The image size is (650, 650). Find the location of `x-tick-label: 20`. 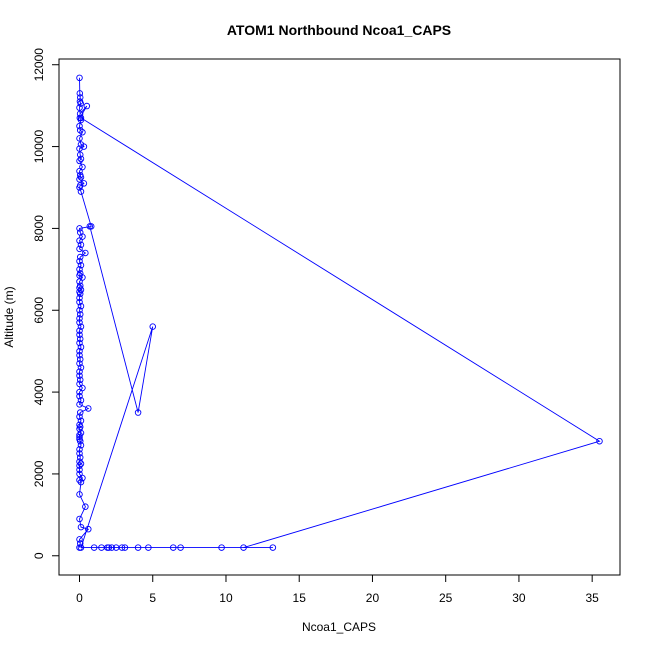

x-tick-label: 20 is located at coordinates (373, 598).